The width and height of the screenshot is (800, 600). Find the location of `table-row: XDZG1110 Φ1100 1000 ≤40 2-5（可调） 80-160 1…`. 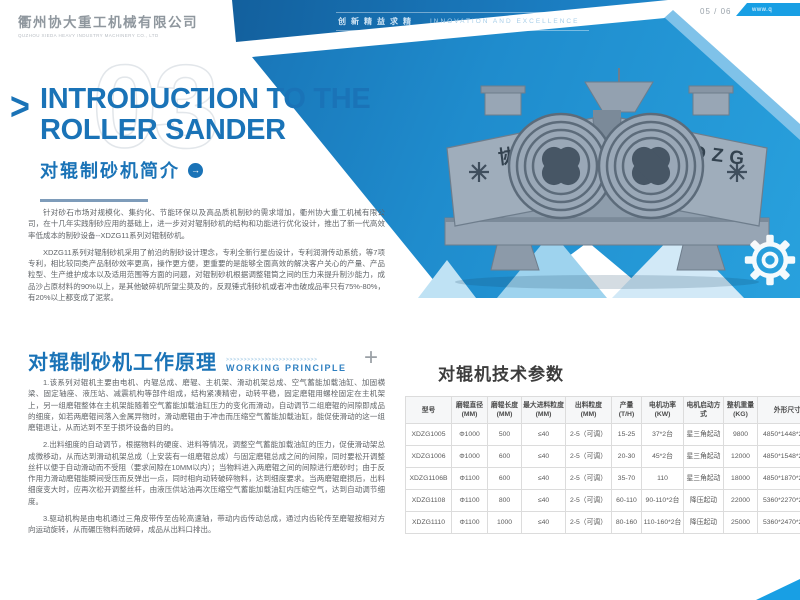

table-row: XDZG1110 Φ1100 1000 ≤40 2-5（可调） 80-160 1… is located at coordinates (602, 523).